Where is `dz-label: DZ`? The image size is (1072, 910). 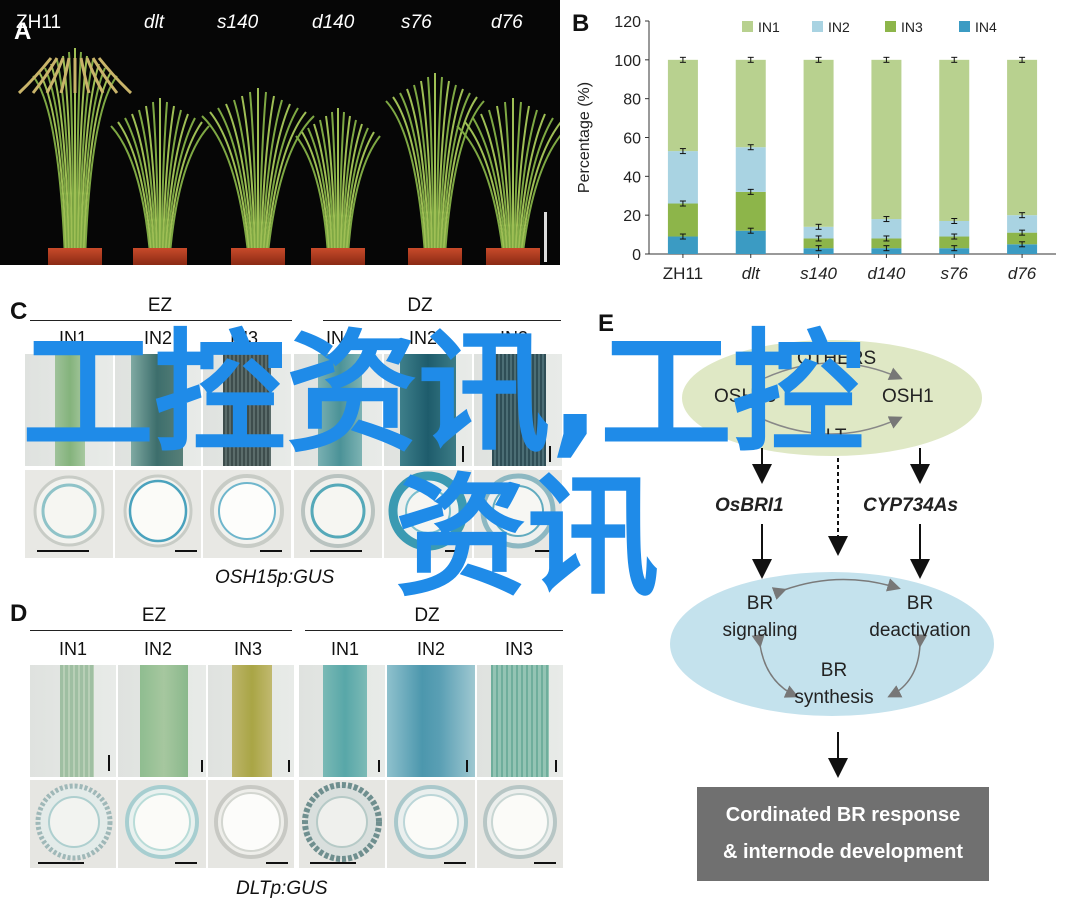
dz-label: DZ is located at coordinates (427, 615).